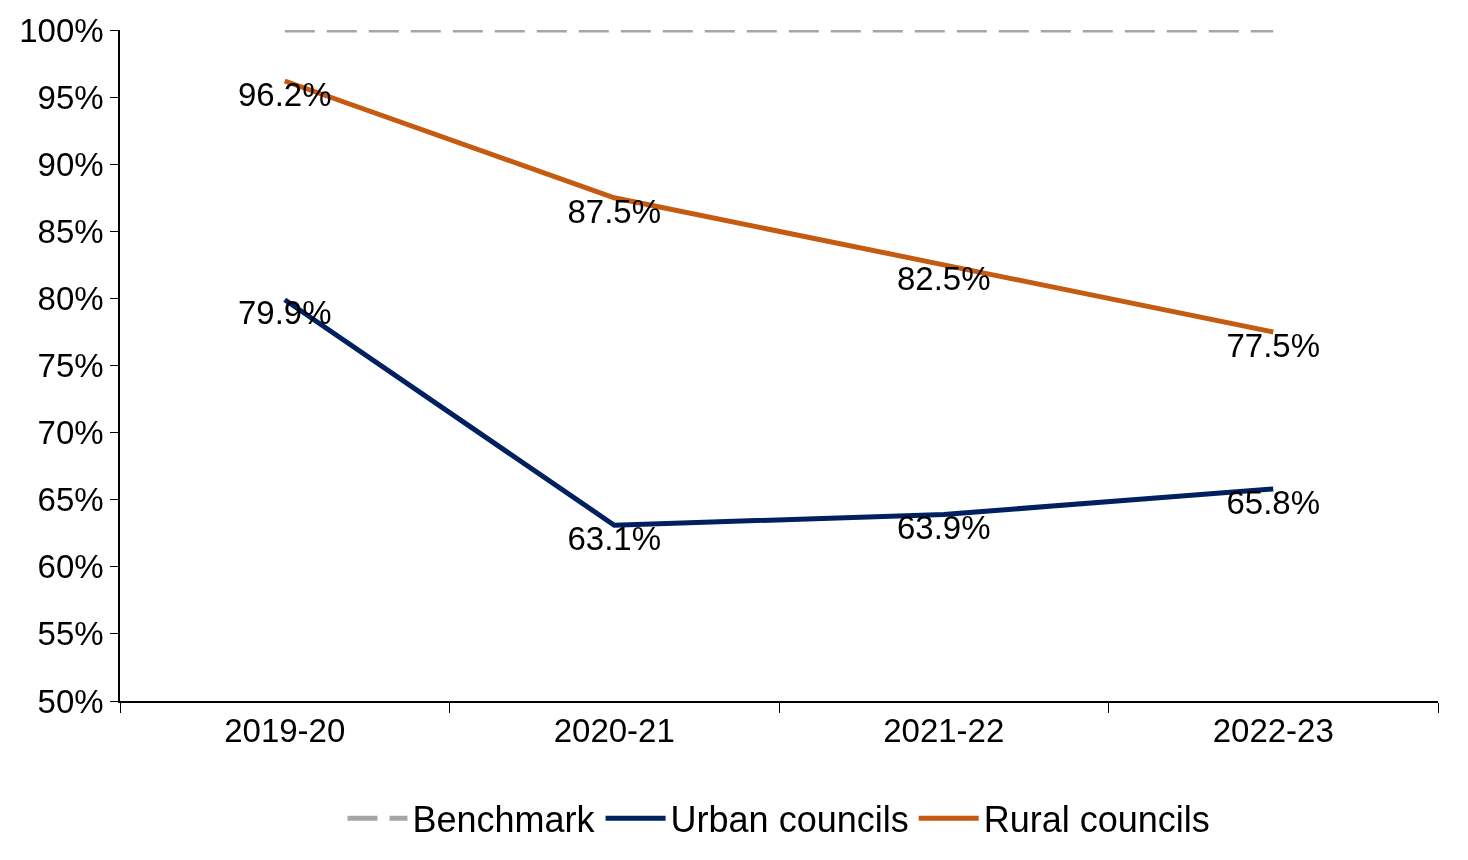 Image resolution: width=1468 pixels, height=860 pixels. What do you see at coordinates (70, 366) in the screenshot?
I see `y-tick-label: 75%` at bounding box center [70, 366].